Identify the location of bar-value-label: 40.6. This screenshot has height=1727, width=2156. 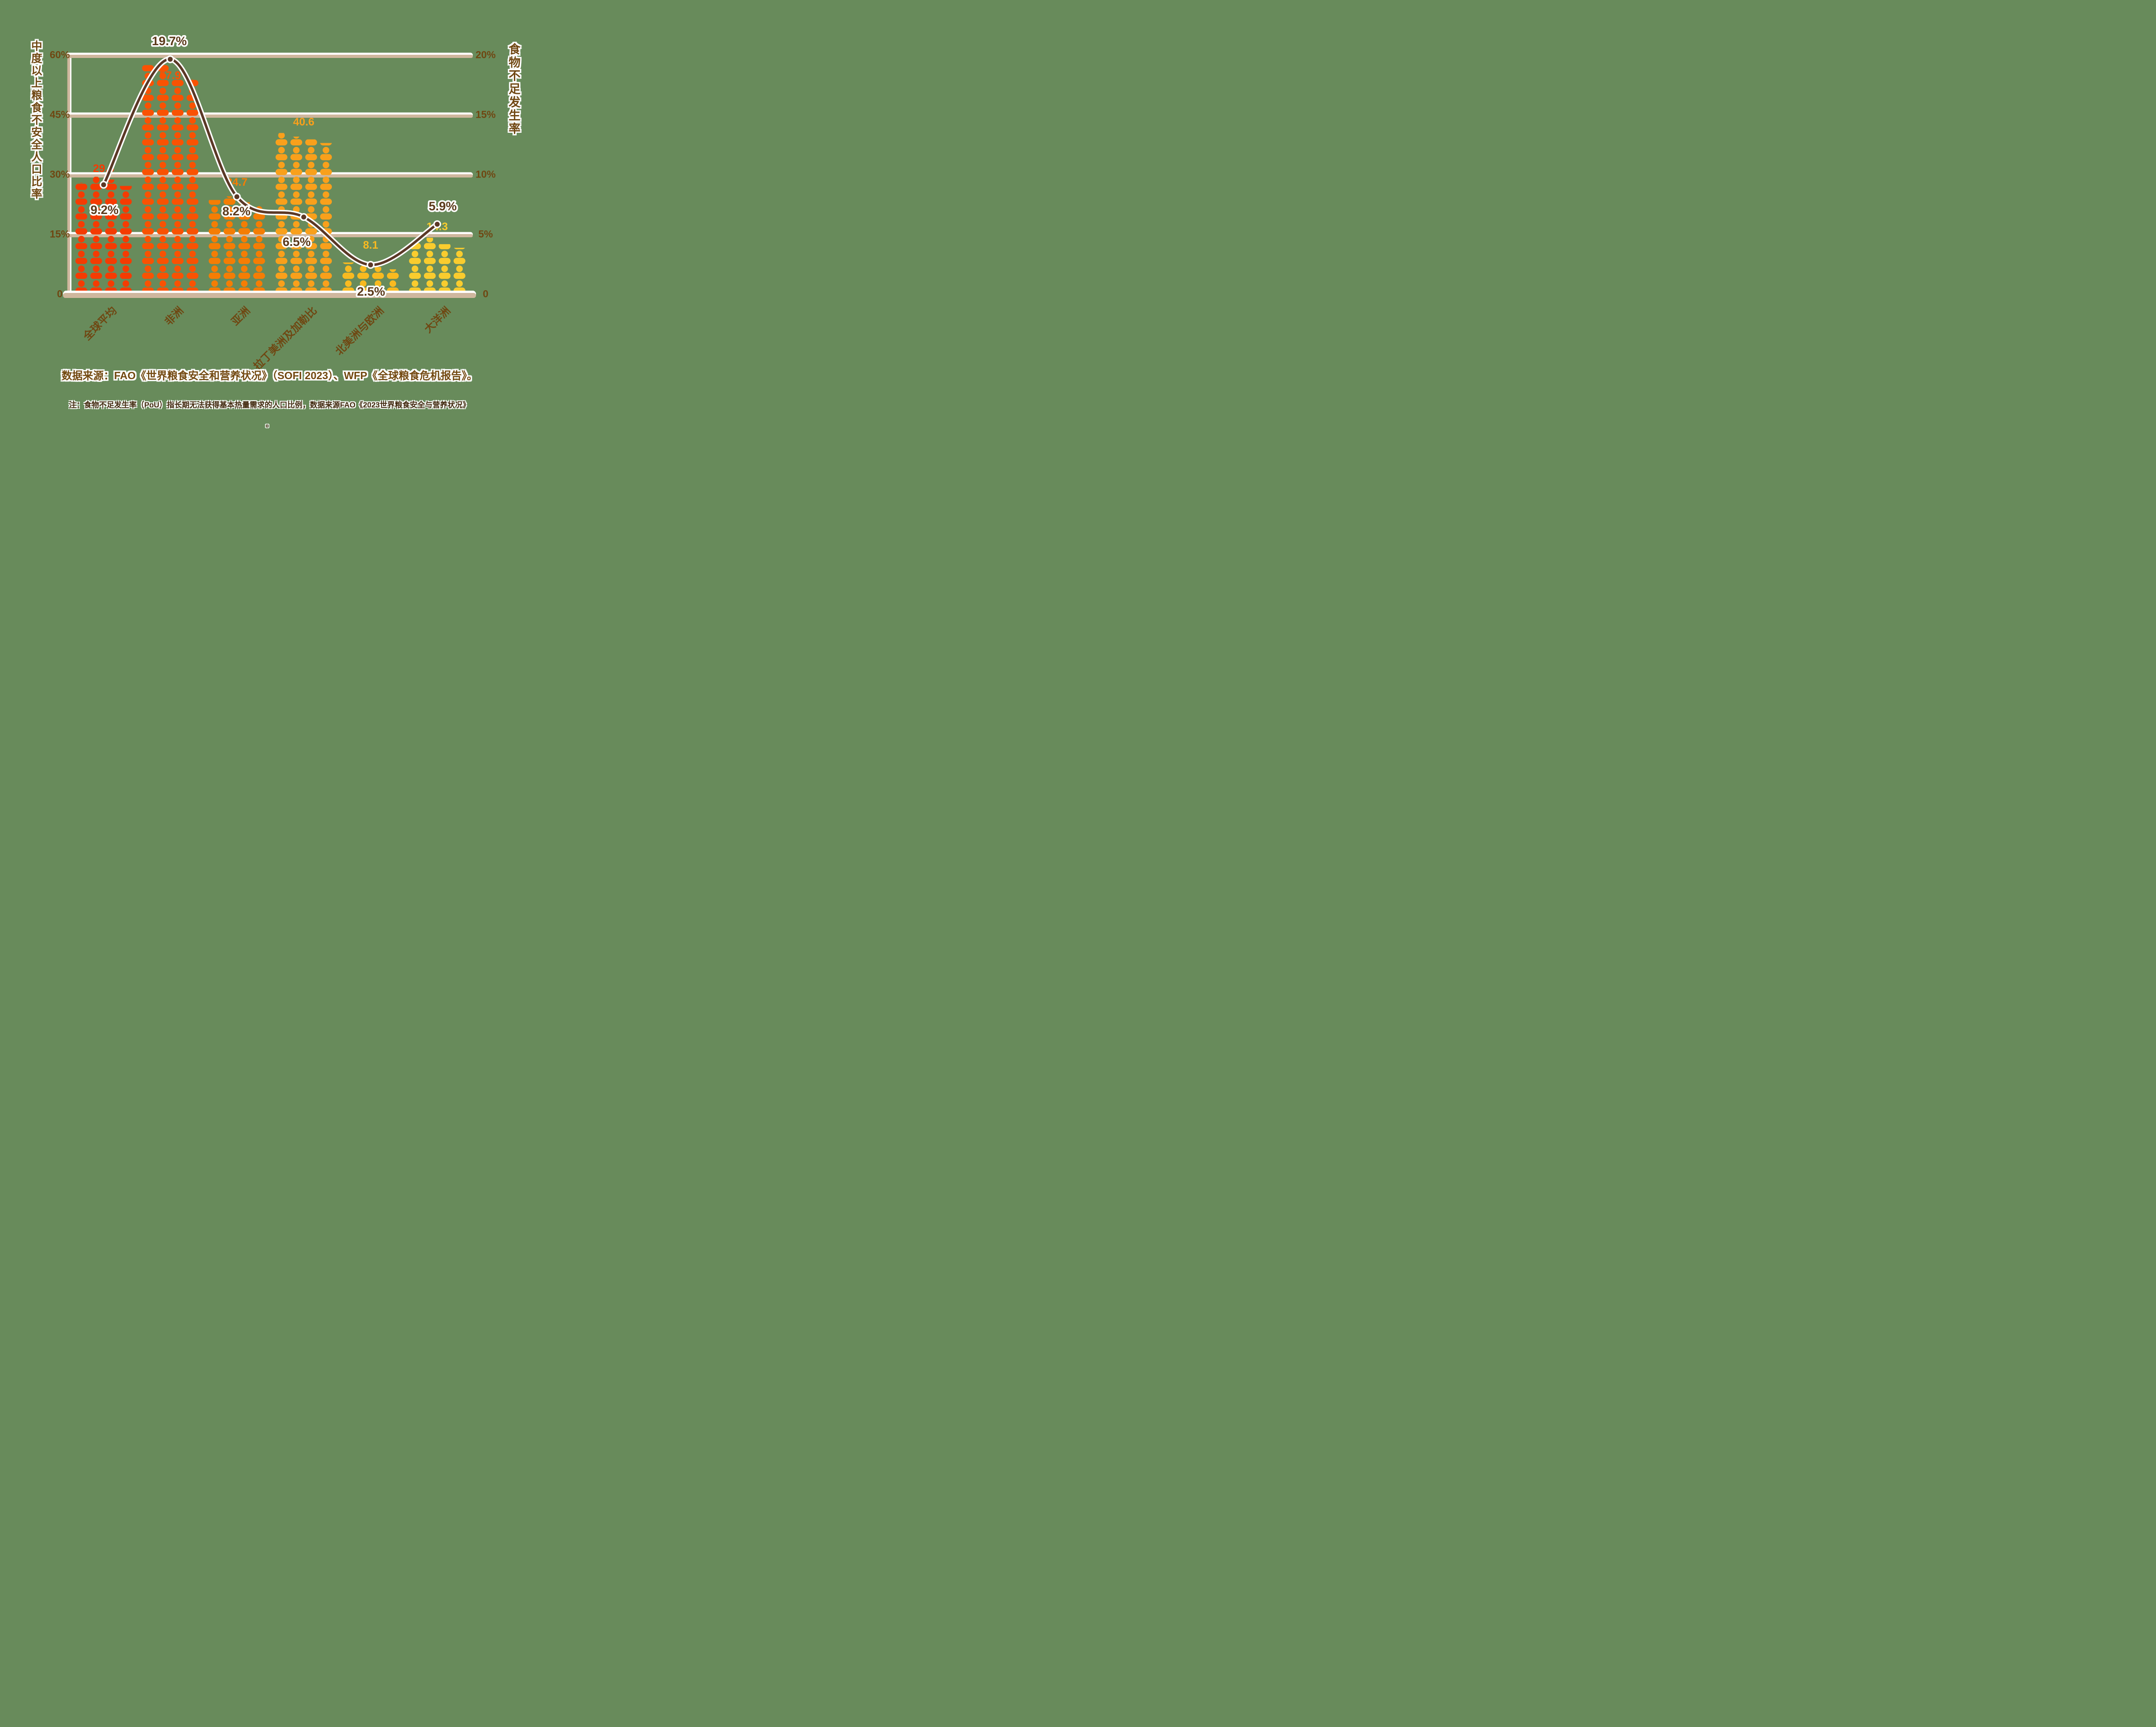
(303, 122).